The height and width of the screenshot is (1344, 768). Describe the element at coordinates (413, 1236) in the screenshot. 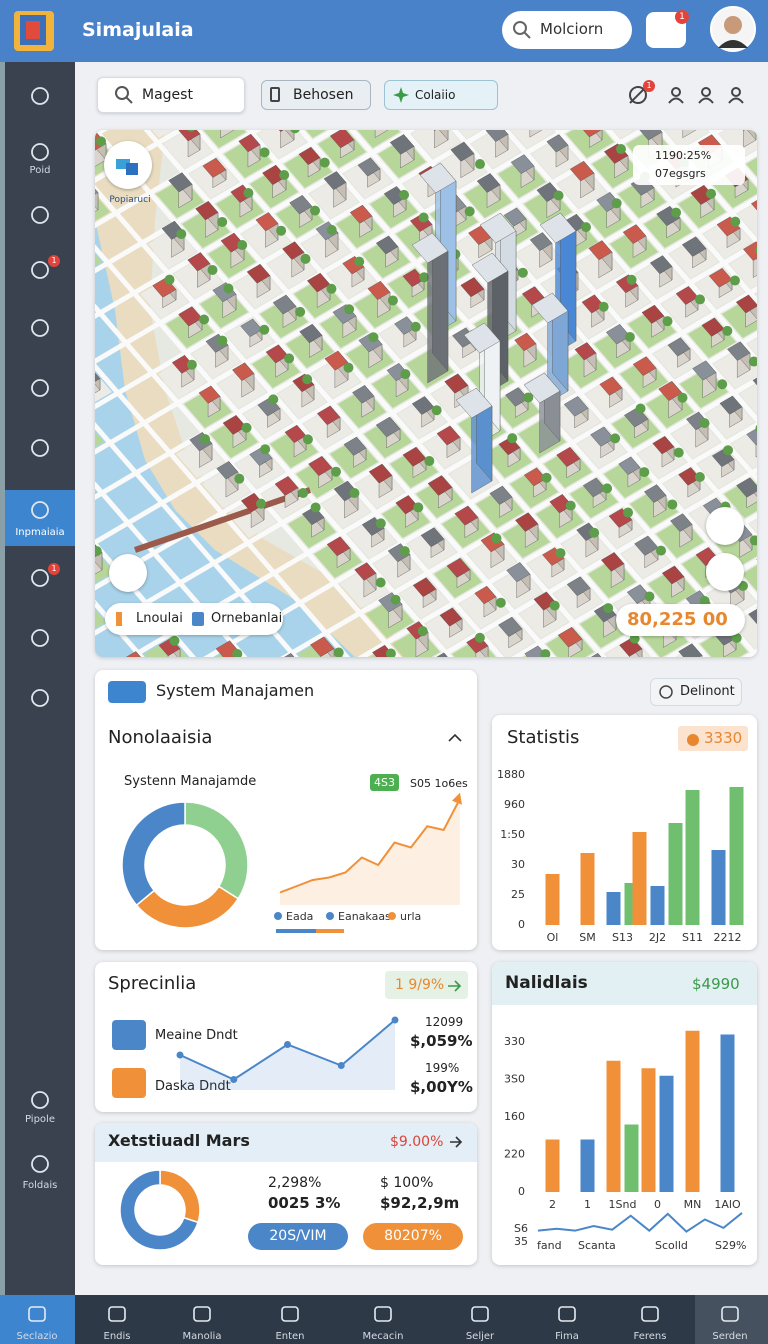

I see `market-button: 80207%` at that location.